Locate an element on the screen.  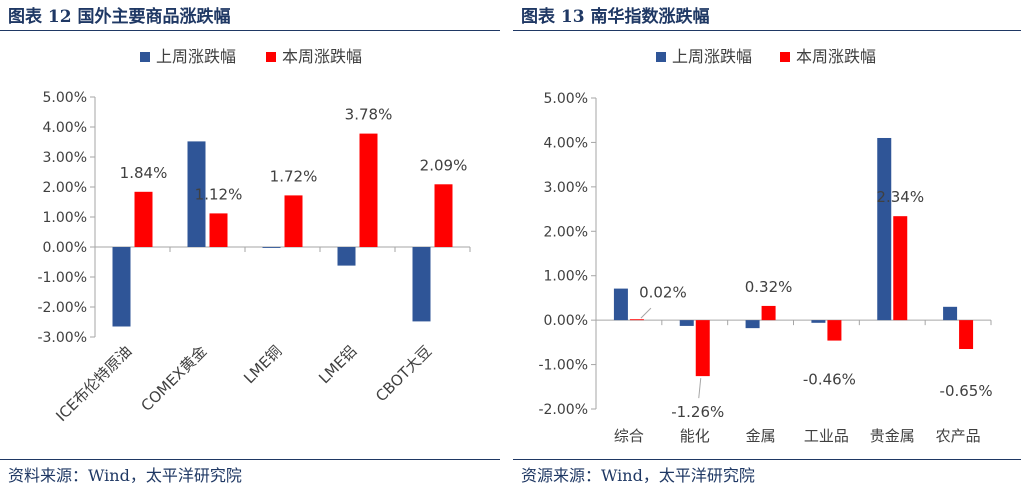
data-label: 1.84% is located at coordinates (144, 173).